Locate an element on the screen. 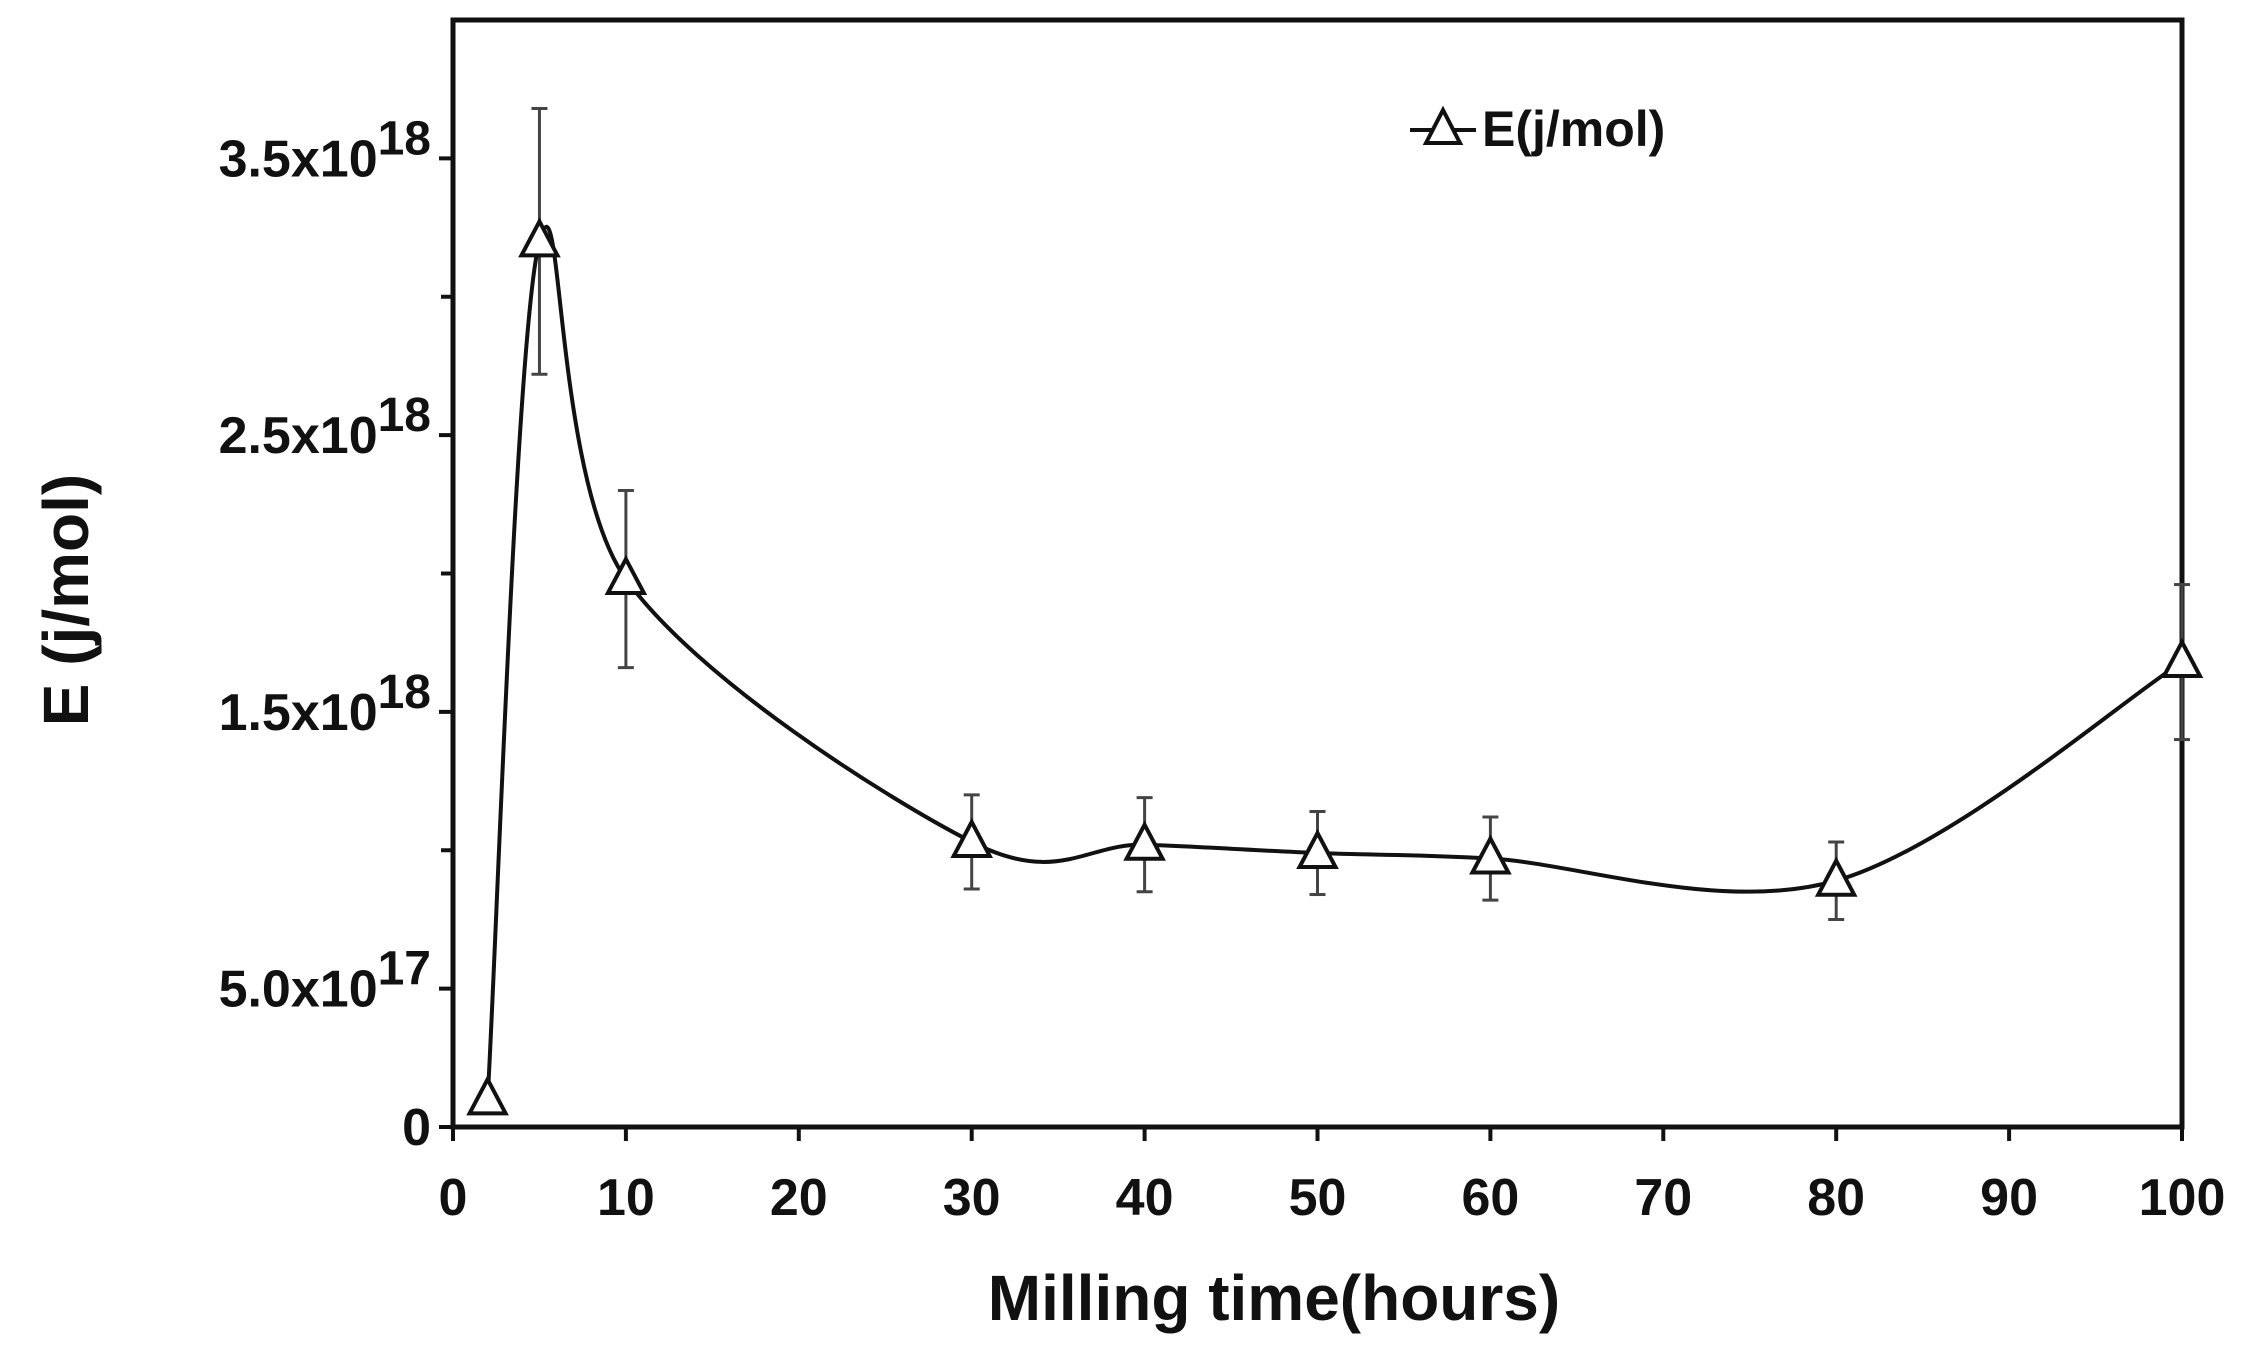 The height and width of the screenshot is (1371, 2253). x-axis: 0 10 20 30 40 50 60 70 80 90 100 is located at coordinates (1332, 1177).